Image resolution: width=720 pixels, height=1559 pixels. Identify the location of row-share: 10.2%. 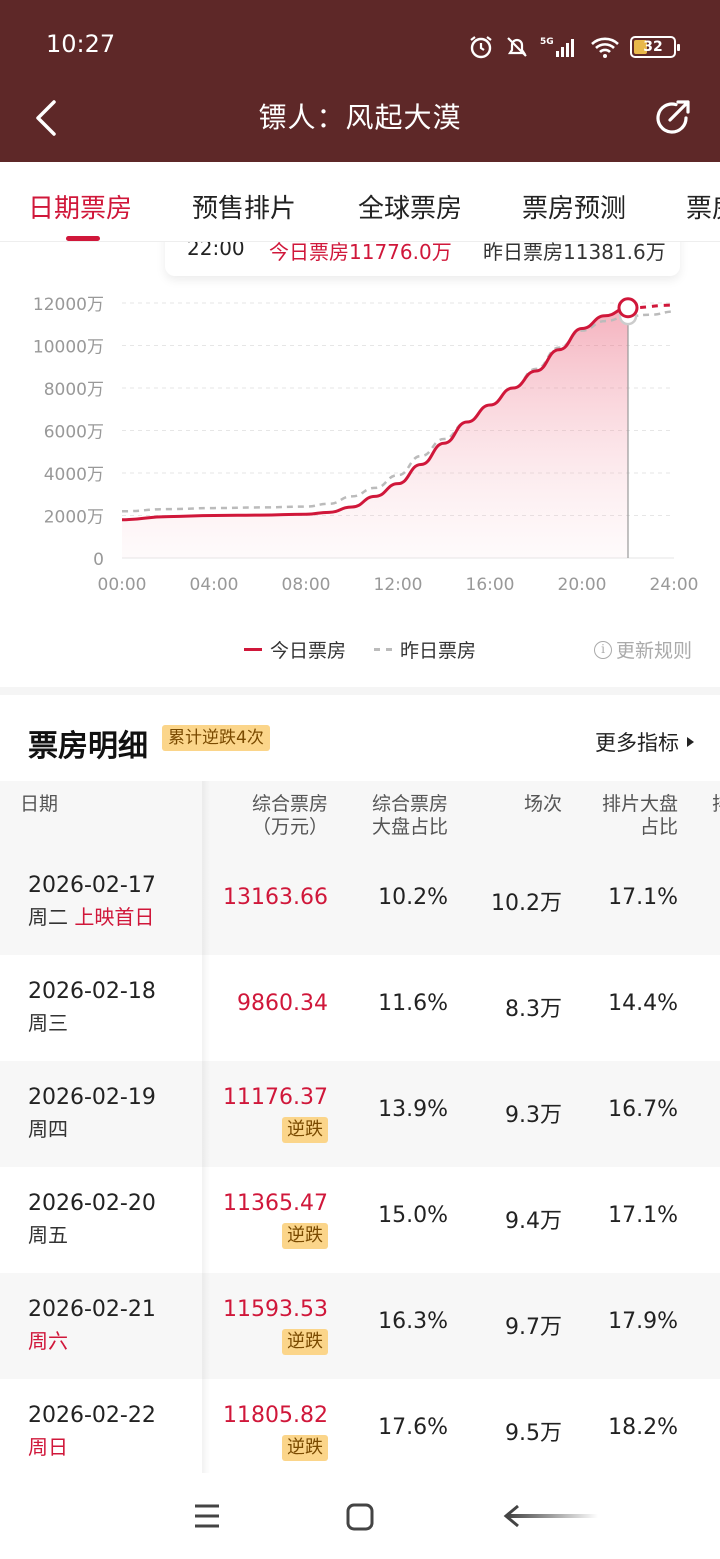
(413, 897).